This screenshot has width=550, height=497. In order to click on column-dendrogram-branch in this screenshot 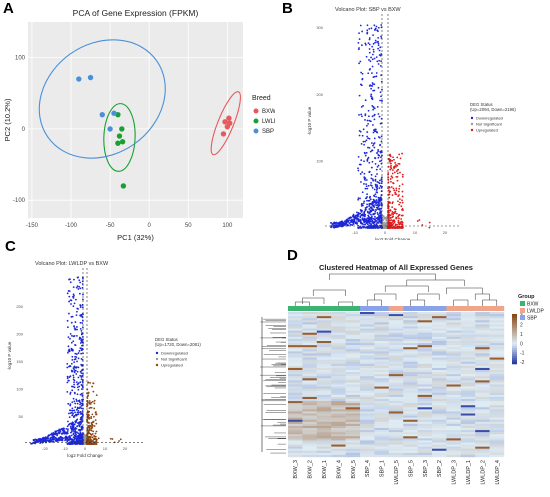, I will do `click(346, 304)`.